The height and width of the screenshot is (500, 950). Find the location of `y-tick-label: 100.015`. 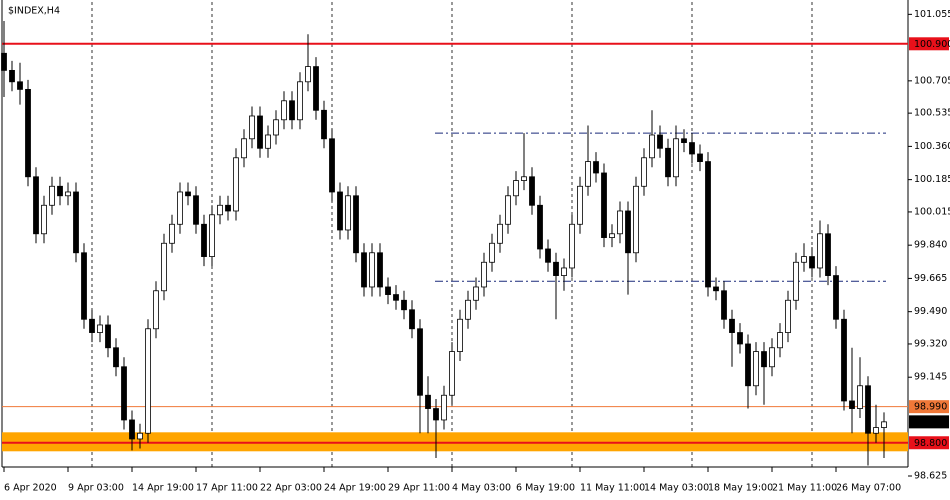

y-tick-label: 100.015 is located at coordinates (932, 211).